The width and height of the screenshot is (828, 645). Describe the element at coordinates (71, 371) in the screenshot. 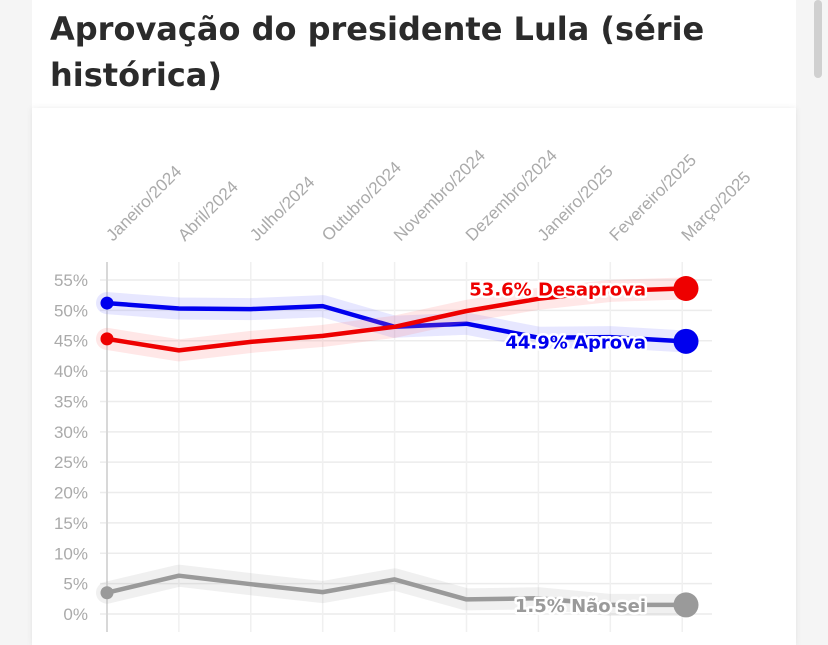

I see `y-tick-label: 40%` at that location.